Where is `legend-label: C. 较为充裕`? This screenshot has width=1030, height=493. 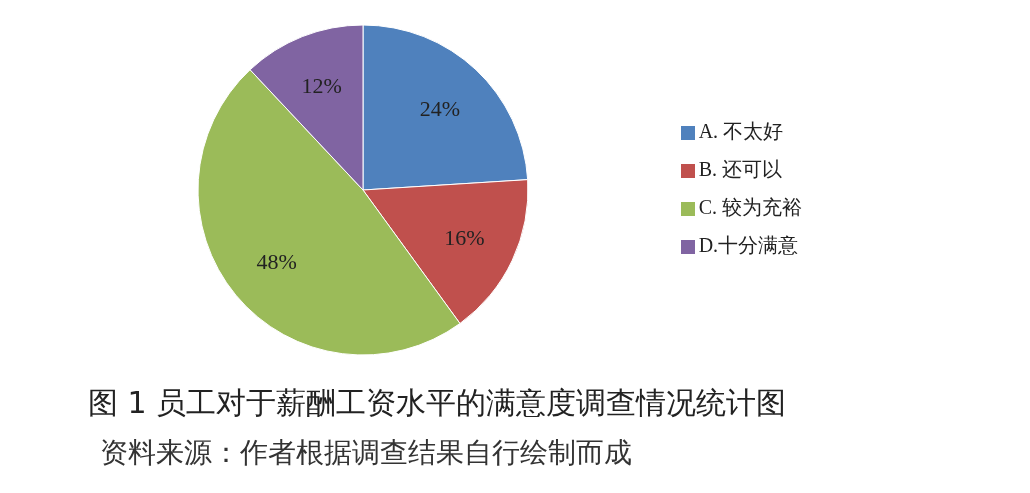
legend-label: C. 较为充裕 is located at coordinates (750, 207).